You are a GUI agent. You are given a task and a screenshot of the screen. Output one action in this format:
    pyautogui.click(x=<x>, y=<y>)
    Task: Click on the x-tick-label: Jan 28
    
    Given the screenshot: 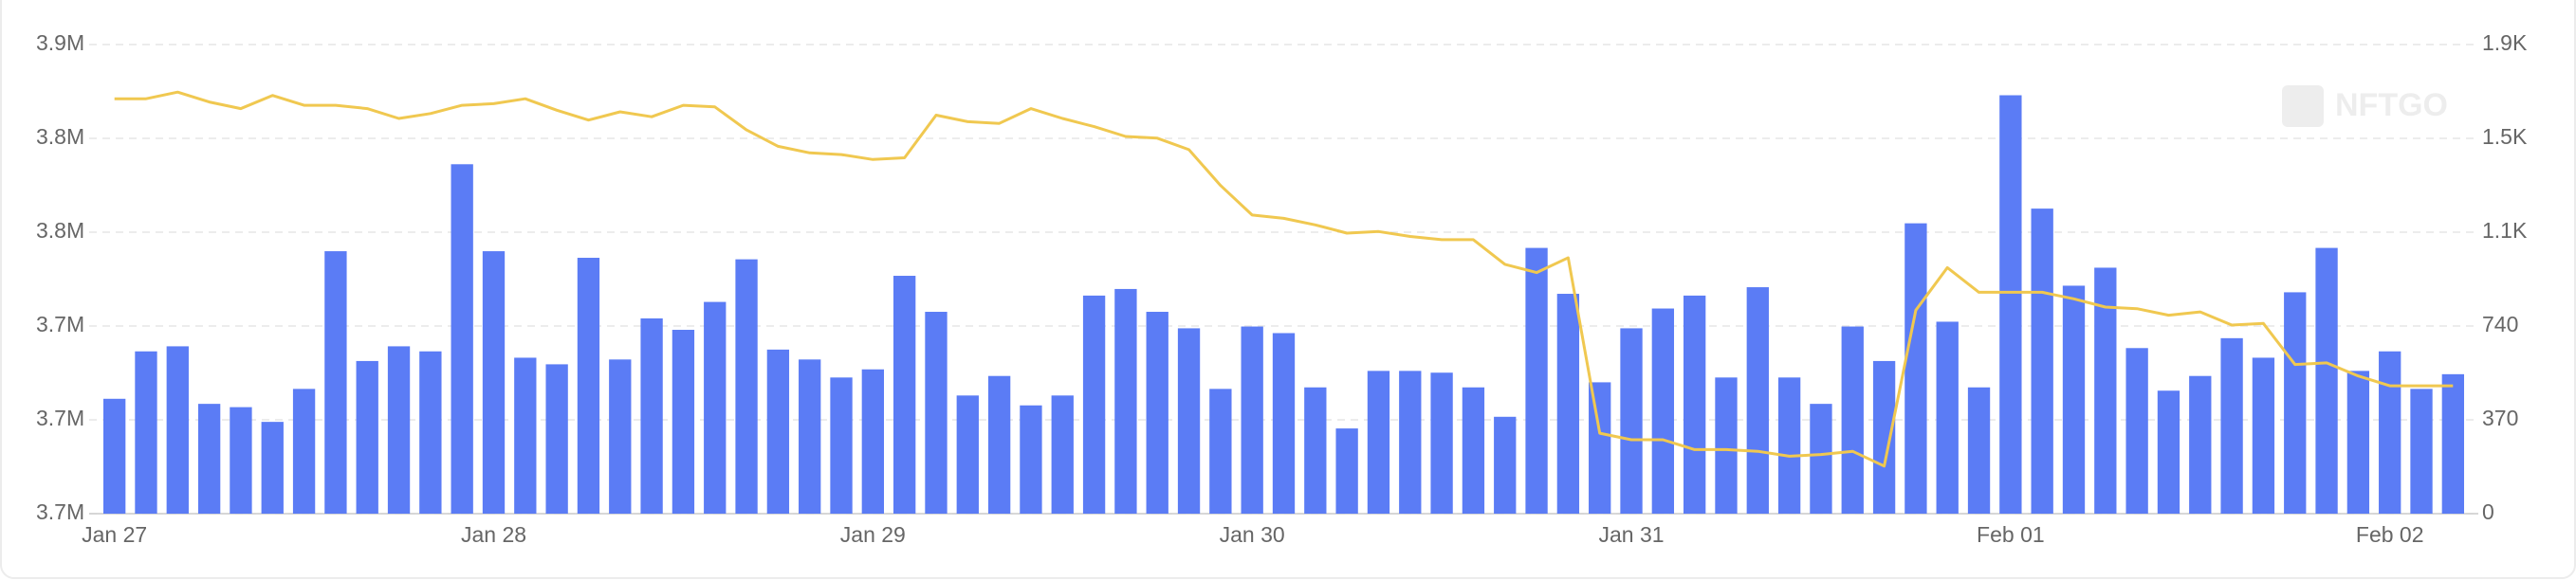 What is the action you would take?
    pyautogui.click(x=493, y=535)
    